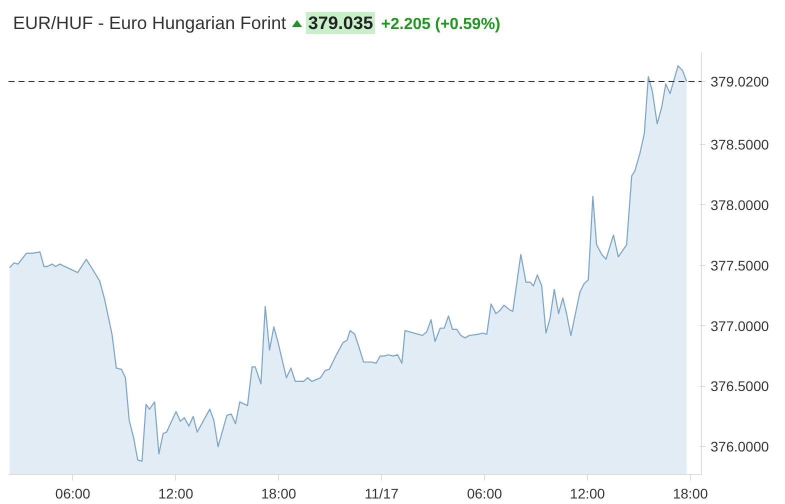  What do you see at coordinates (740, 326) in the screenshot?
I see `y-tick-label: 377.0000` at bounding box center [740, 326].